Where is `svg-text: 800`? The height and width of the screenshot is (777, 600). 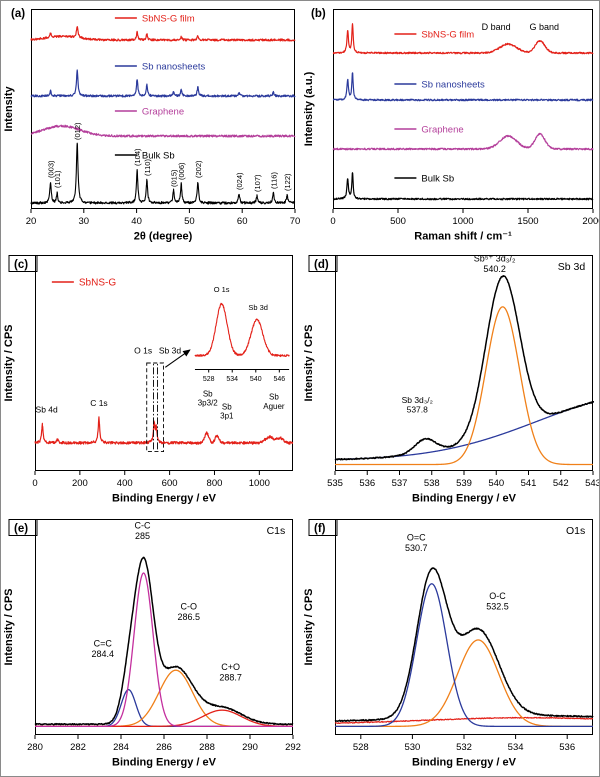 svg-text: 800 is located at coordinates (215, 483).